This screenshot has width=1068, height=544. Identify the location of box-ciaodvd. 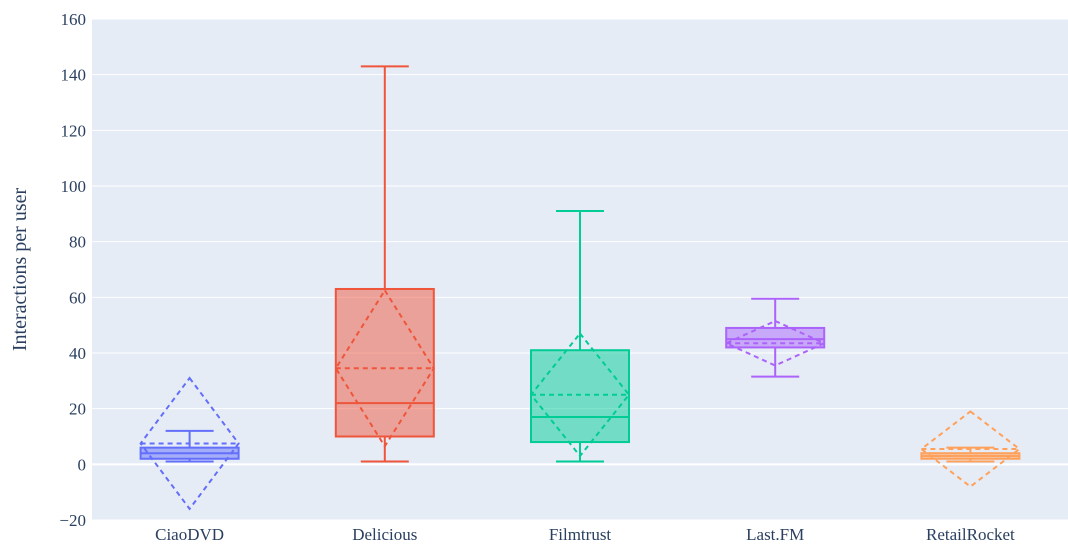
(189, 443).